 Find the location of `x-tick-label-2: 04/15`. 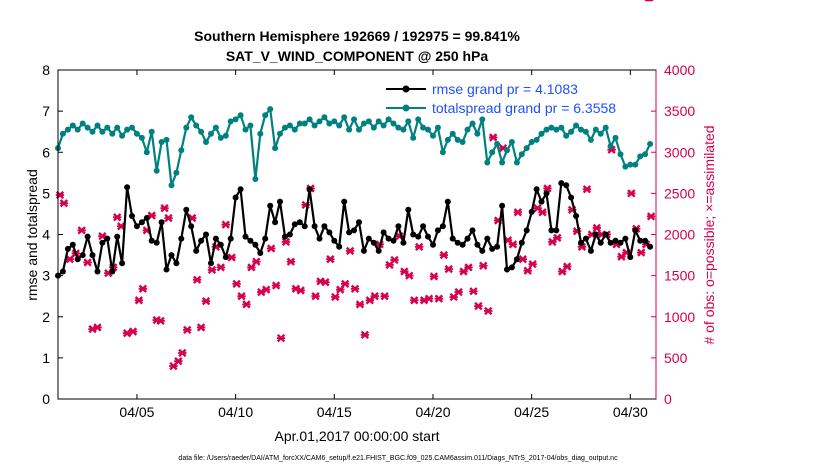

x-tick-label-2: 04/15 is located at coordinates (334, 412).